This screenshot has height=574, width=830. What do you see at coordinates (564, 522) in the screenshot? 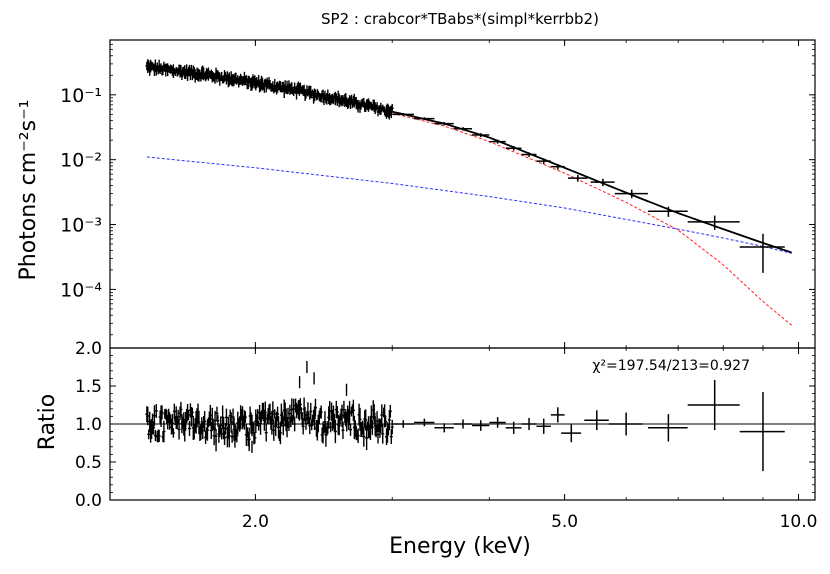
I see `x-tick-label: 5.0` at bounding box center [564, 522].